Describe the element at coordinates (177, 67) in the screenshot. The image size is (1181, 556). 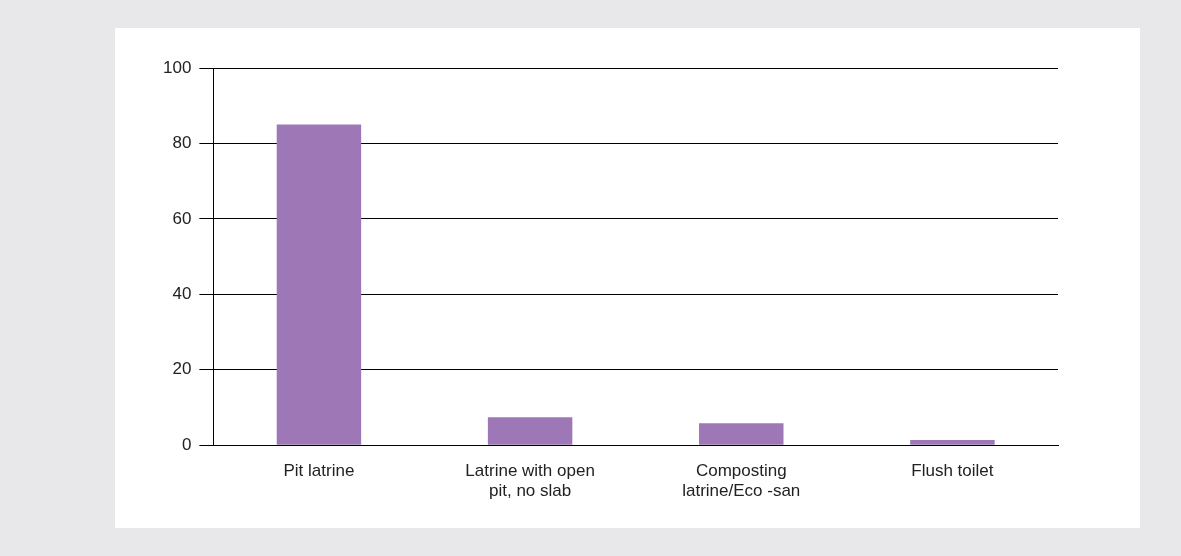
I see `y-tick-label: 100` at that location.